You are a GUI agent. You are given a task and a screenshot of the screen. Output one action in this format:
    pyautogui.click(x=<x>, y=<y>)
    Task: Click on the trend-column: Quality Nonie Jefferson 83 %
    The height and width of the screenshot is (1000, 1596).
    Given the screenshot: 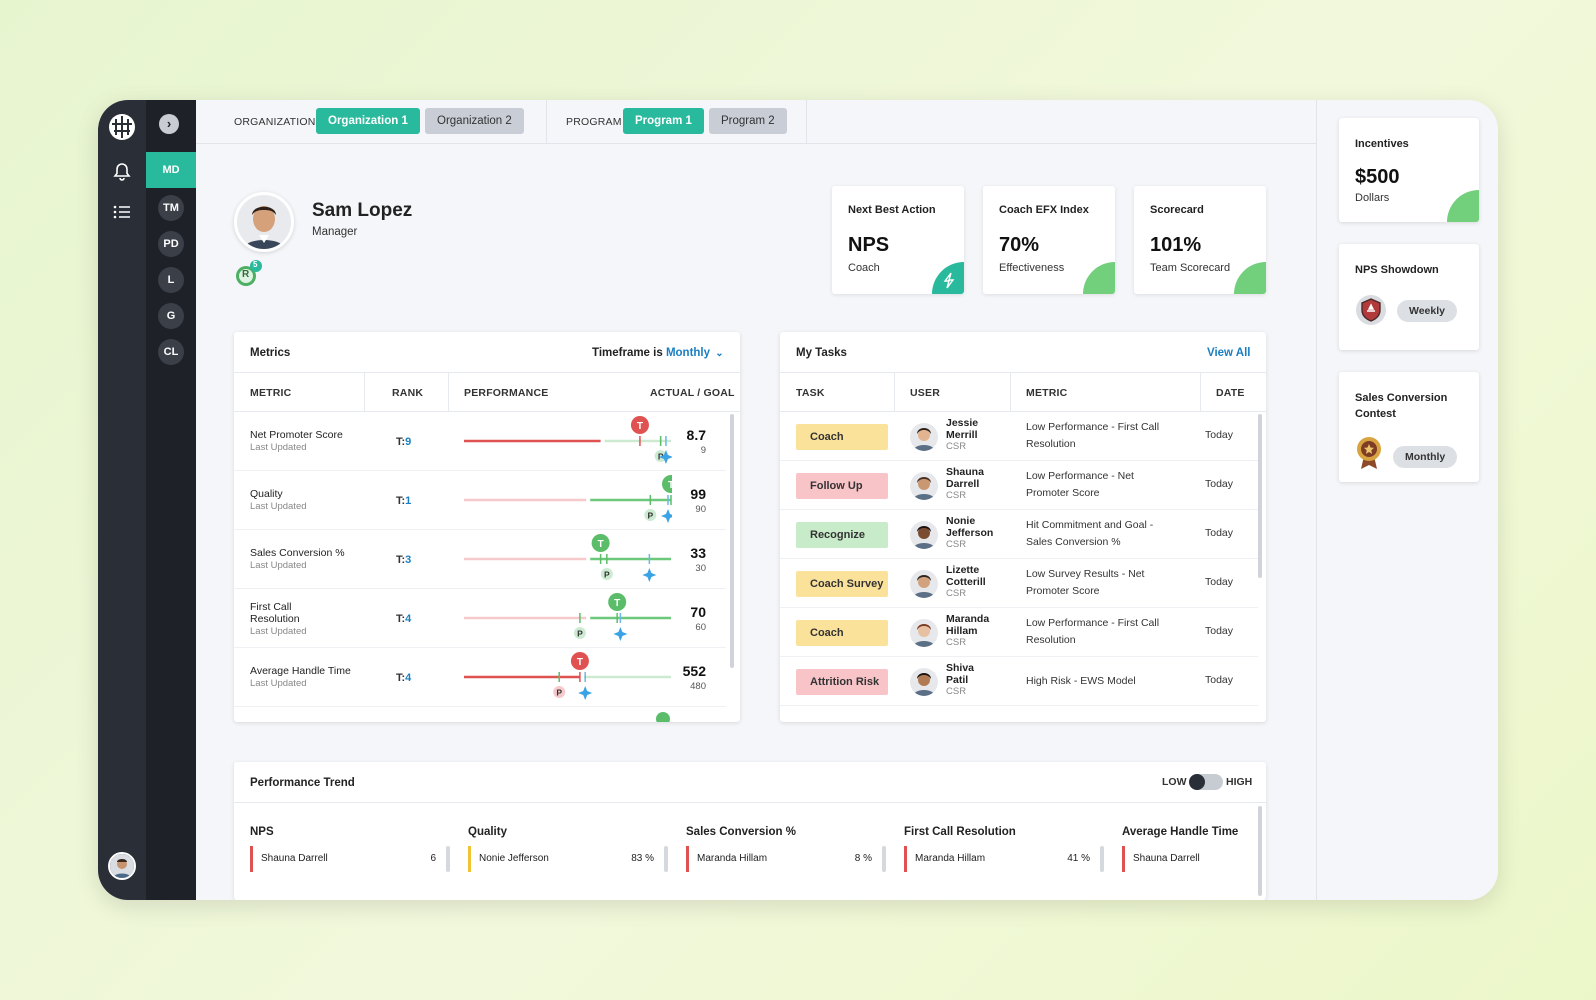 What is the action you would take?
    pyautogui.click(x=568, y=849)
    